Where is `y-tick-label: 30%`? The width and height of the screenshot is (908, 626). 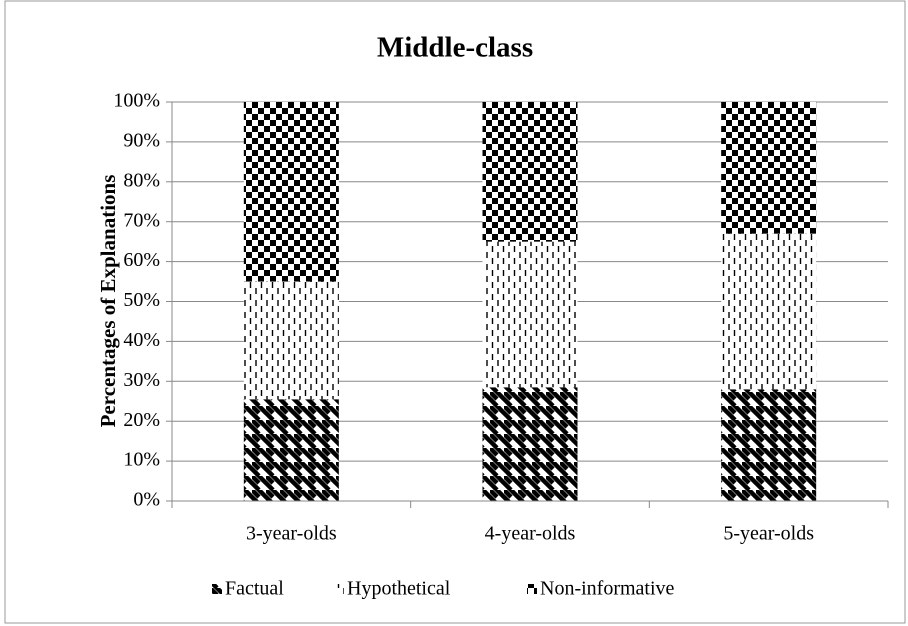 y-tick-label: 30% is located at coordinates (141, 380).